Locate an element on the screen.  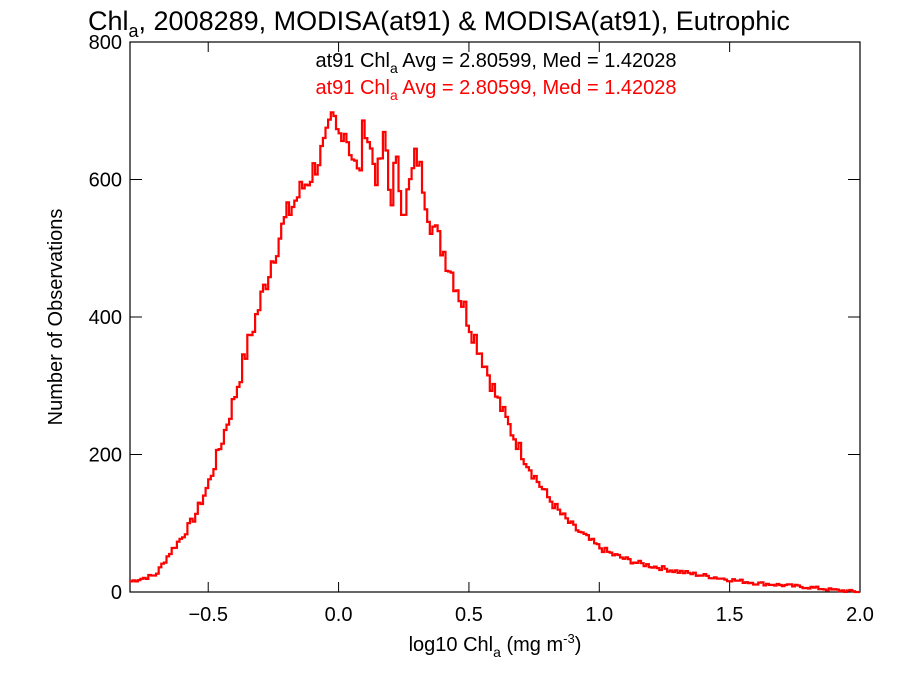
x-tick-label-5: 2.0 is located at coordinates (860, 615).